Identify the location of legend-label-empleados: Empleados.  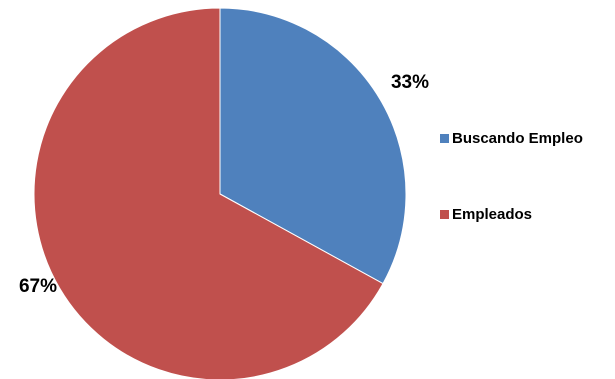
(492, 214).